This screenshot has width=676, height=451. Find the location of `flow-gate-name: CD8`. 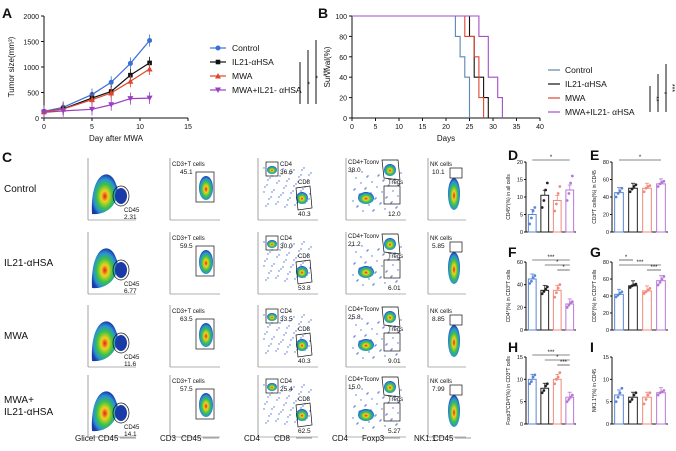

flow-gate-name: CD8 is located at coordinates (304, 257).